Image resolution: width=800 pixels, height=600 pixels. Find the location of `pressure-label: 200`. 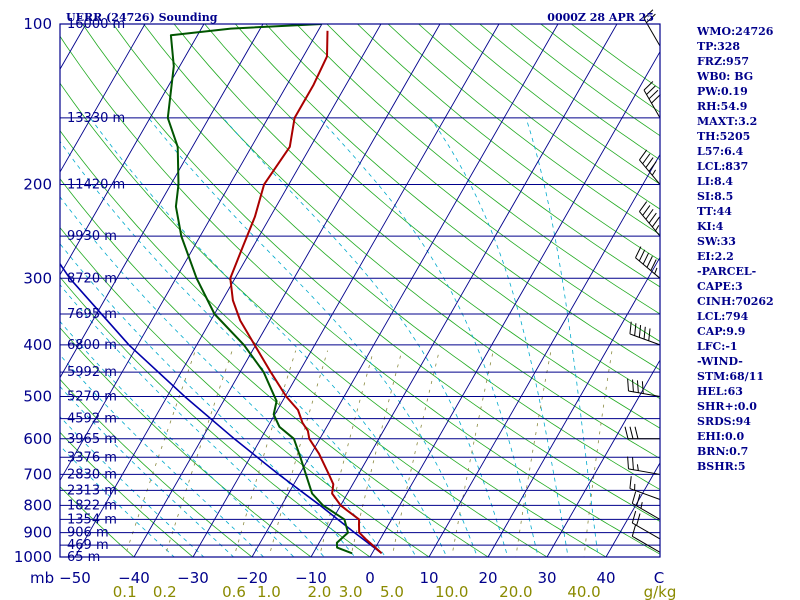

pressure-label: 200 is located at coordinates (37, 184).